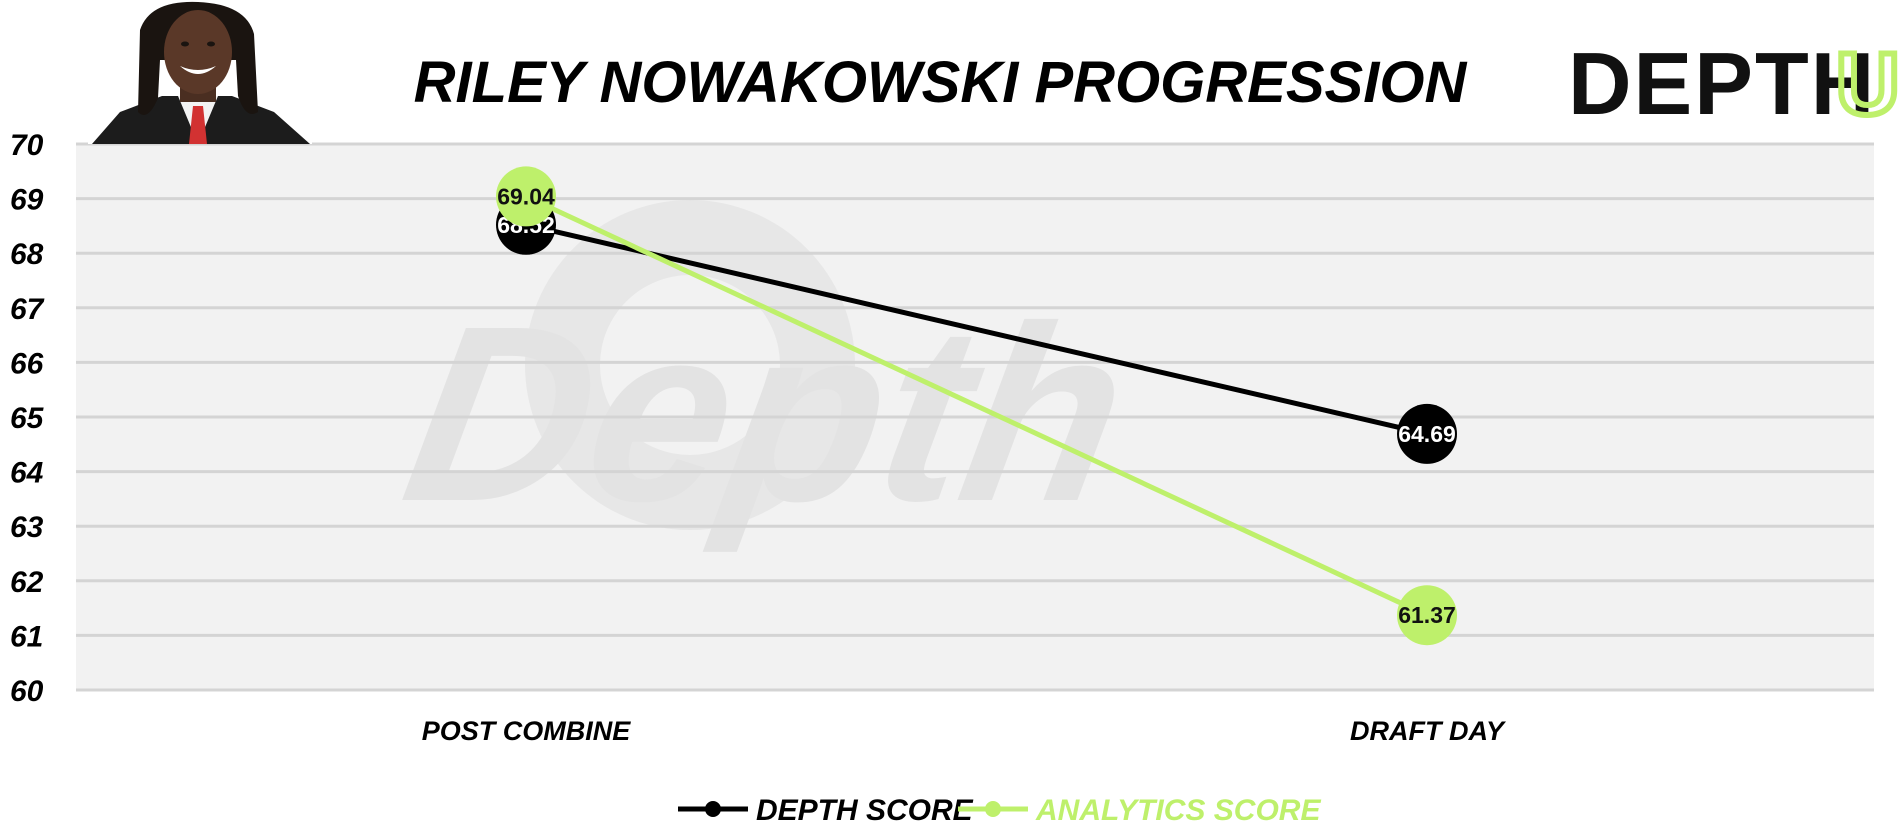  Describe the element at coordinates (27, 691) in the screenshot. I see `y-tick-label: 60` at that location.